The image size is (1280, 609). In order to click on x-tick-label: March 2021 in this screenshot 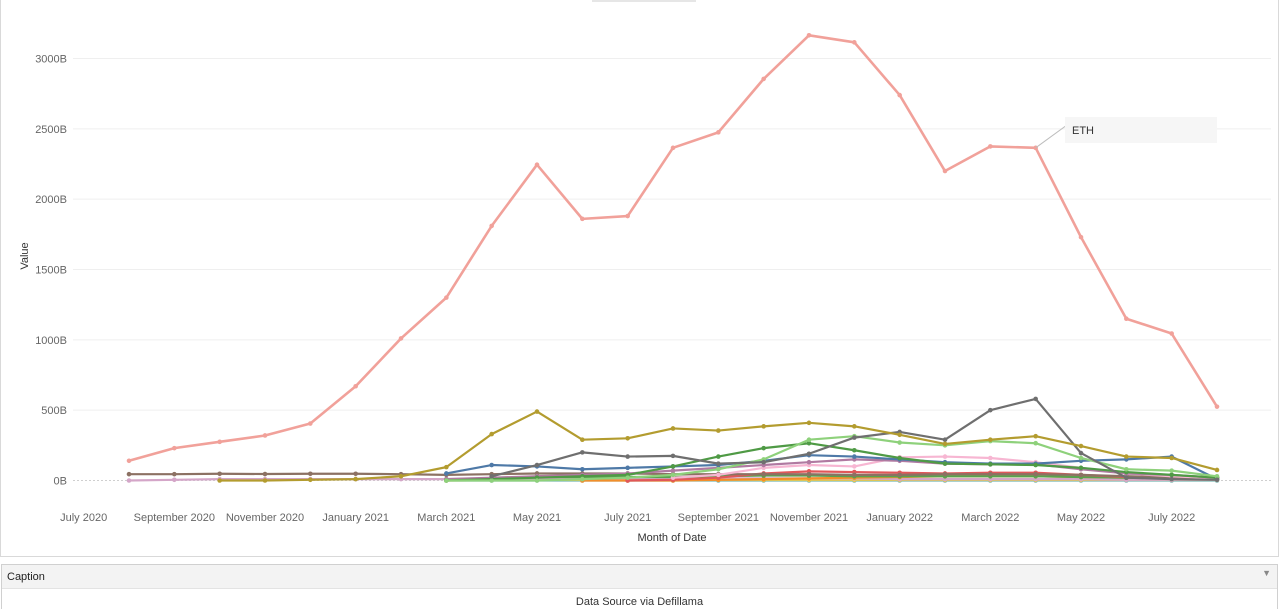, I will do `click(446, 518)`.